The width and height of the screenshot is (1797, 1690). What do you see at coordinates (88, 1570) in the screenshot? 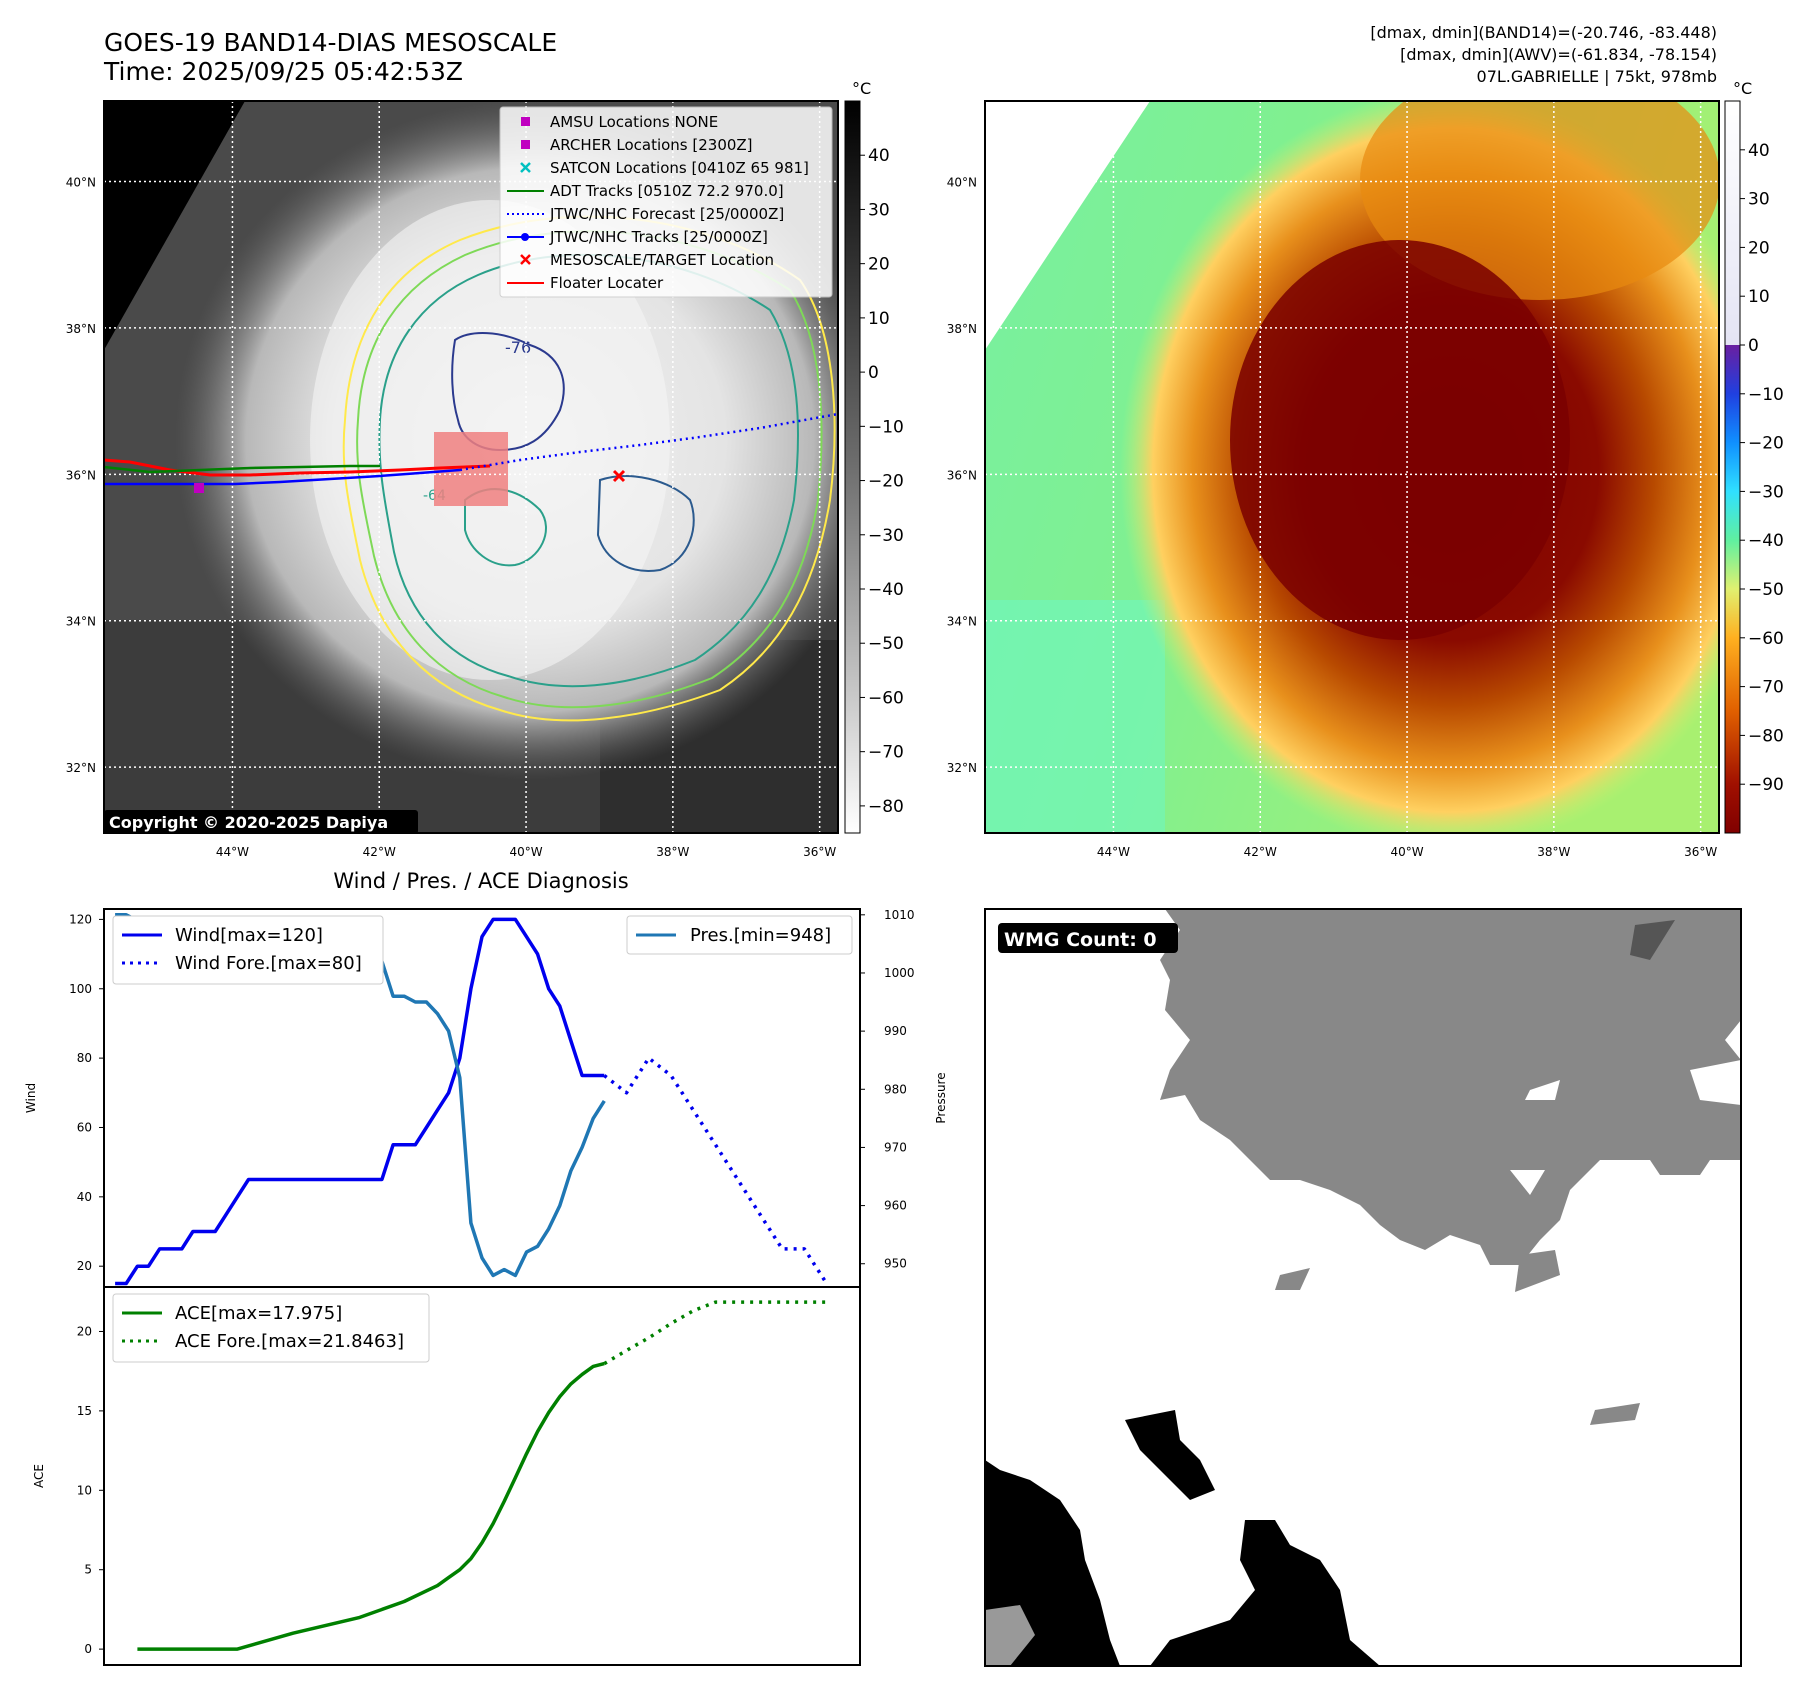
I see `ace-ytick-label: 5` at bounding box center [88, 1570].